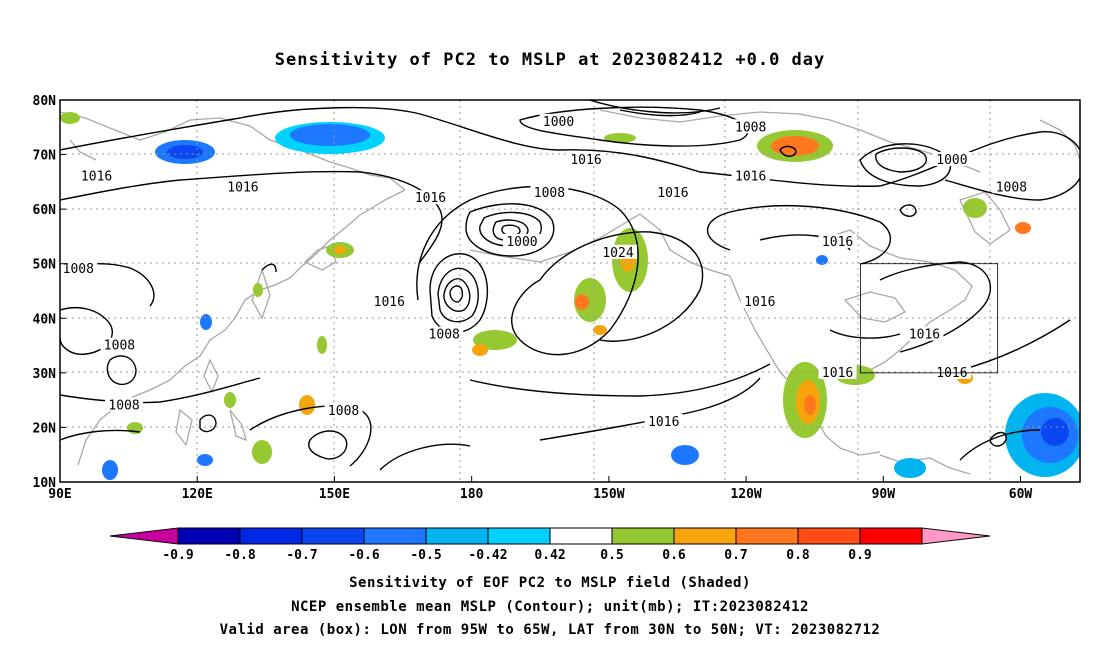  Describe the element at coordinates (1021, 494) in the screenshot. I see `lon-tick-label: 60W` at that location.